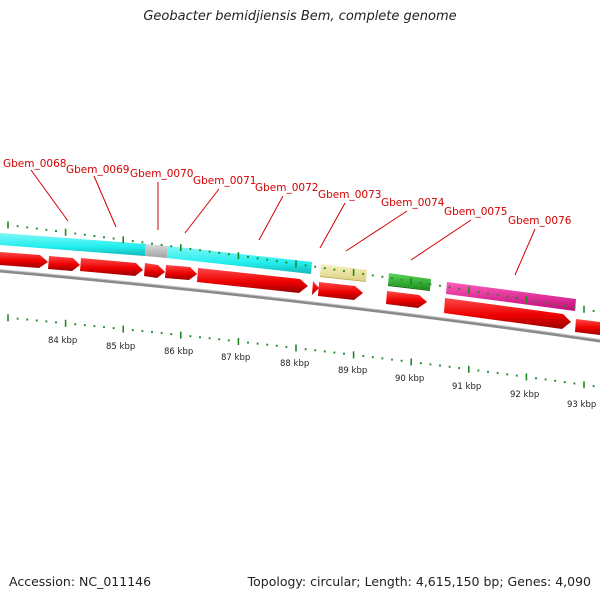 Image resolution: width=600 pixels, height=600 pixels. Describe the element at coordinates (97, 170) in the screenshot. I see `gene-label: Gbem_0069` at that location.